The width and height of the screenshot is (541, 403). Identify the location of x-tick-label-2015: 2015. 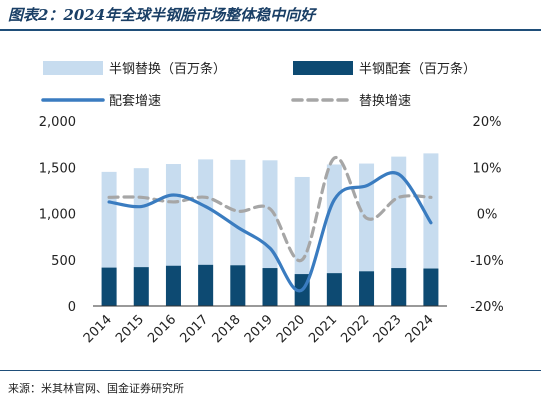
(130, 329).